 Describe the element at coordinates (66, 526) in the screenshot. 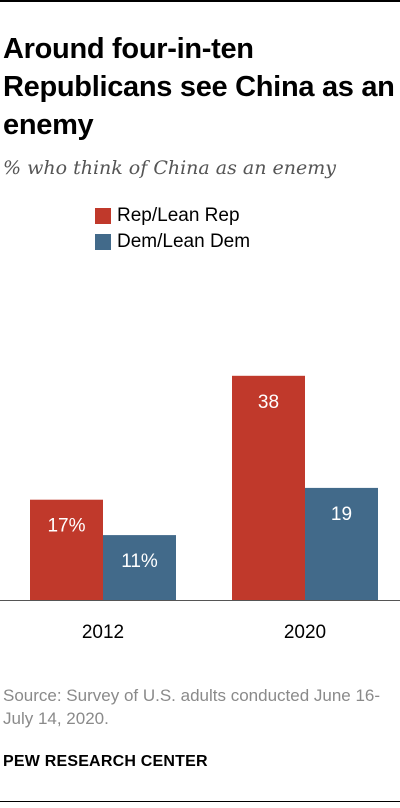

I see `data-label-rep-2012: 17%` at that location.